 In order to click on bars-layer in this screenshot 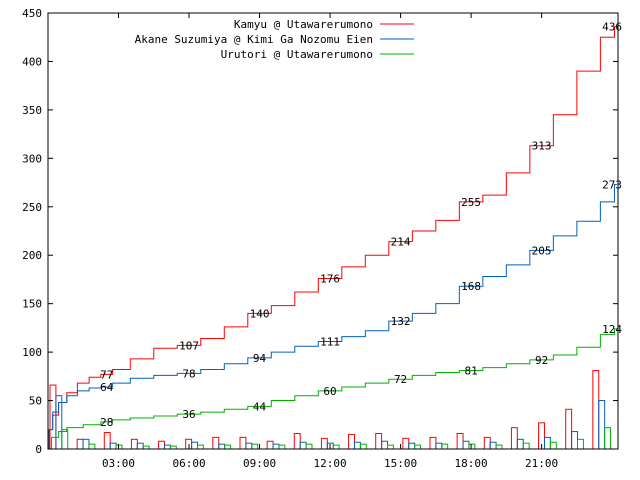, I will do `click(330, 410)`.